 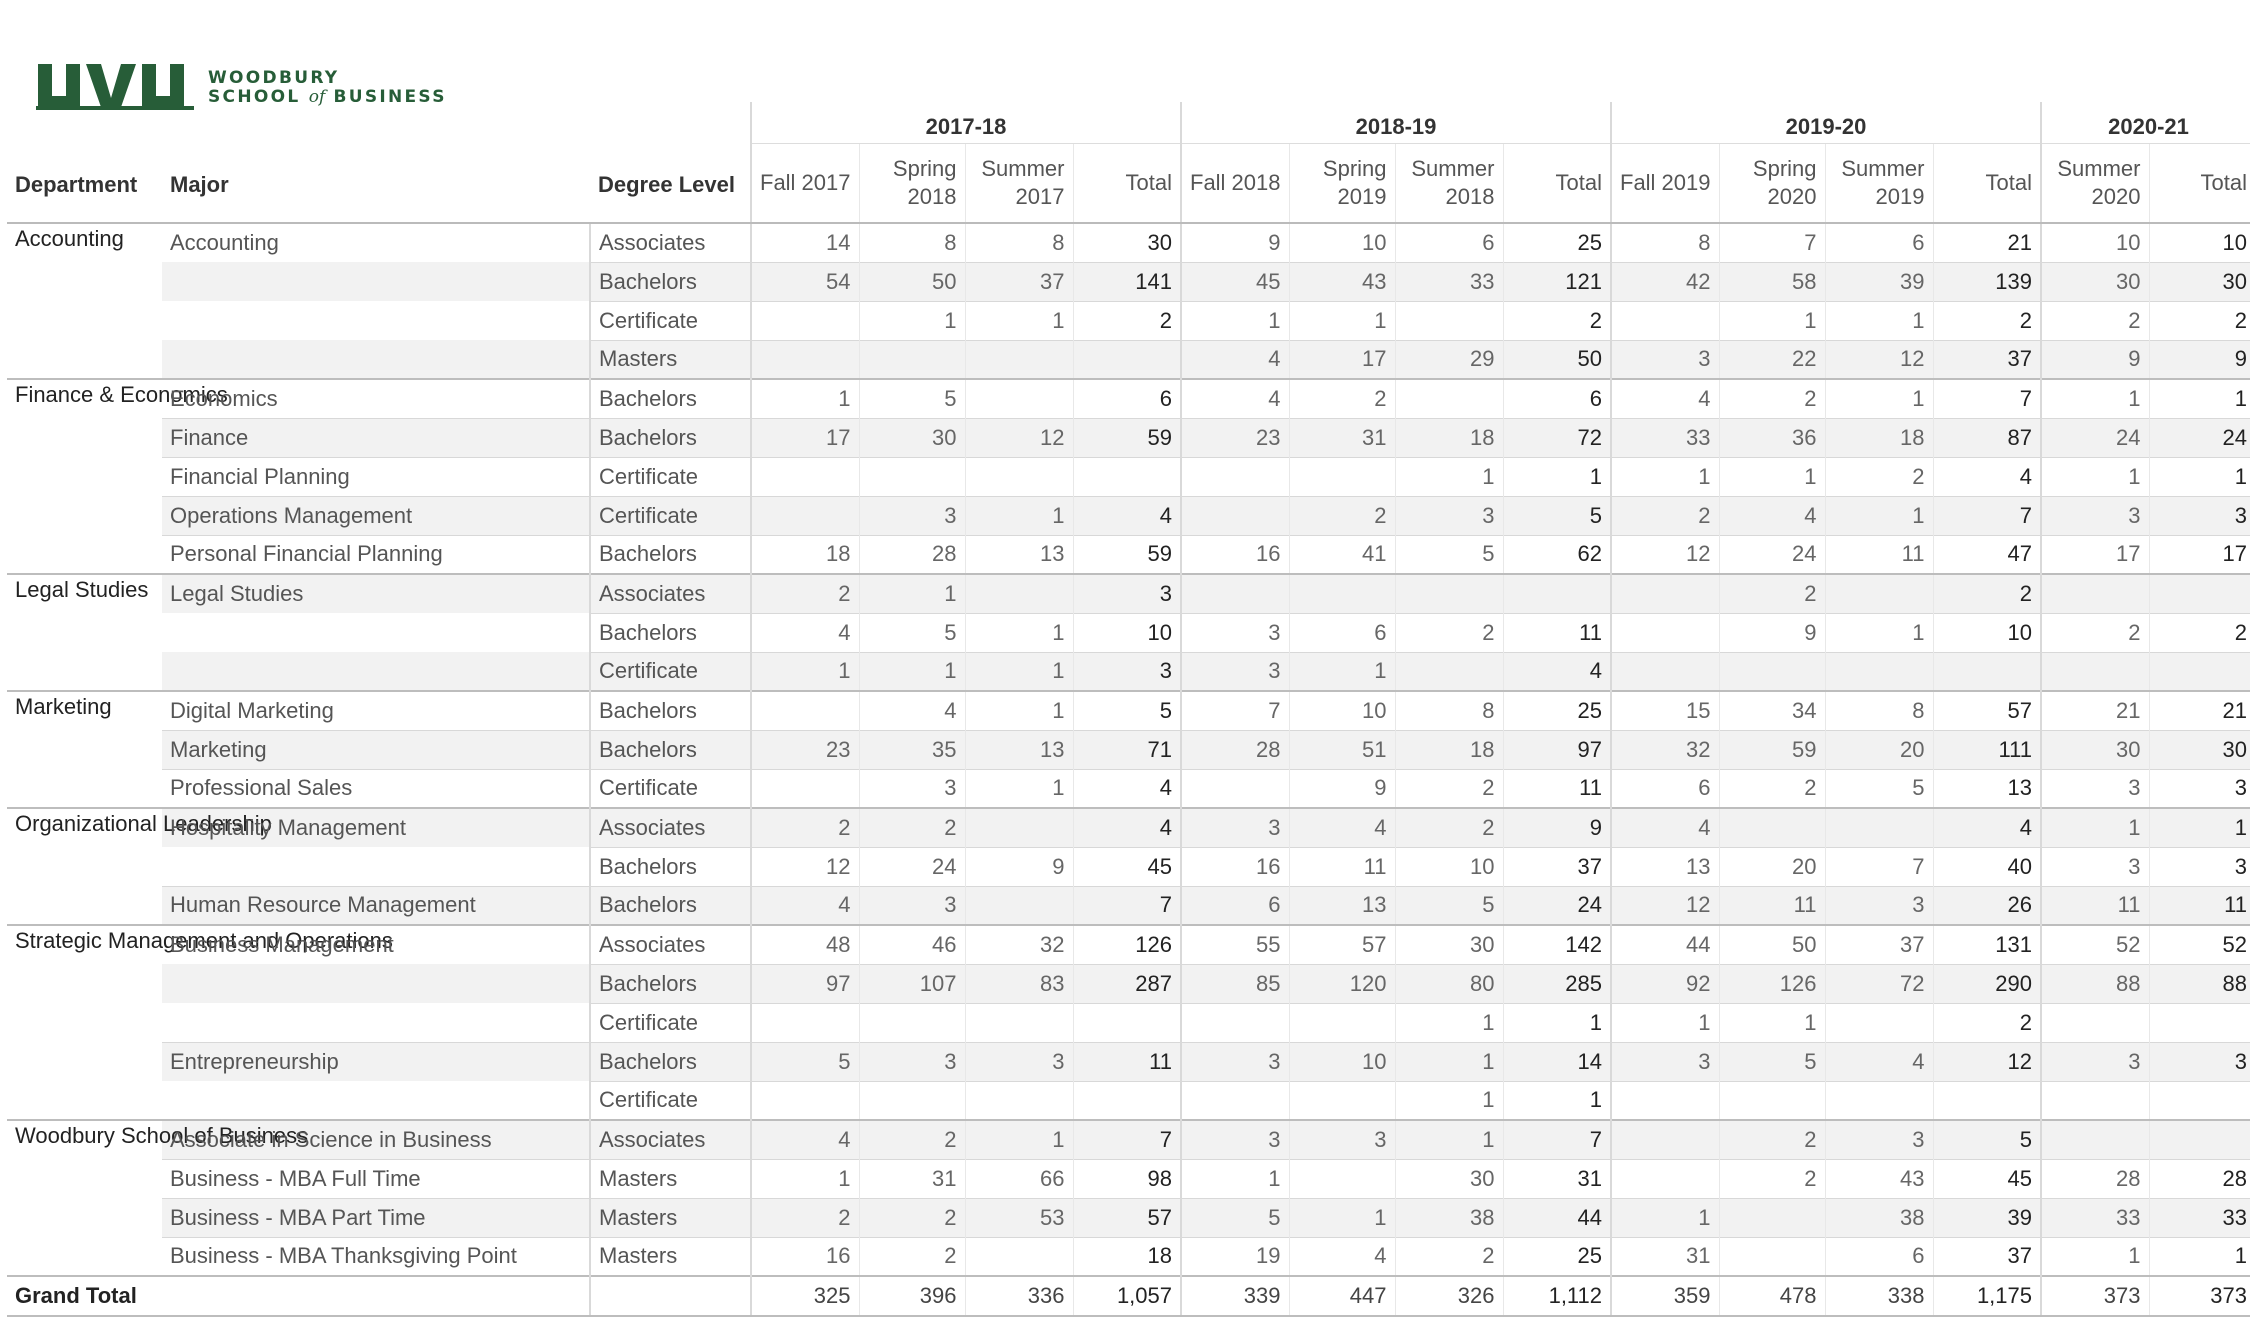 I want to click on value-cell: 11, so click(x=2094, y=905).